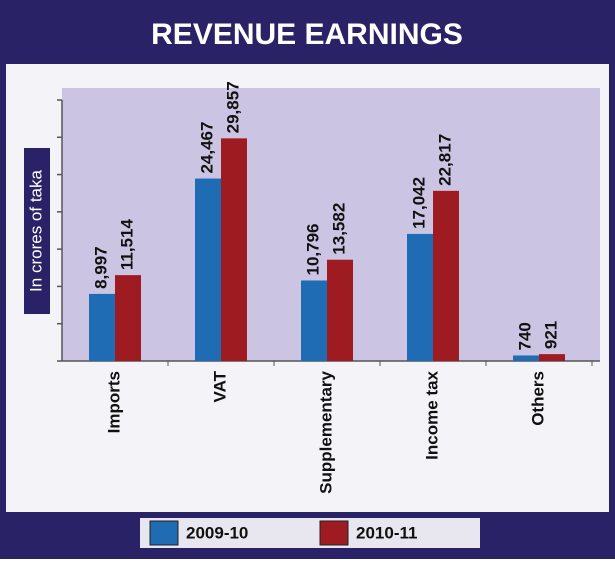  What do you see at coordinates (338, 229) in the screenshot?
I see `value-label: 13,582` at bounding box center [338, 229].